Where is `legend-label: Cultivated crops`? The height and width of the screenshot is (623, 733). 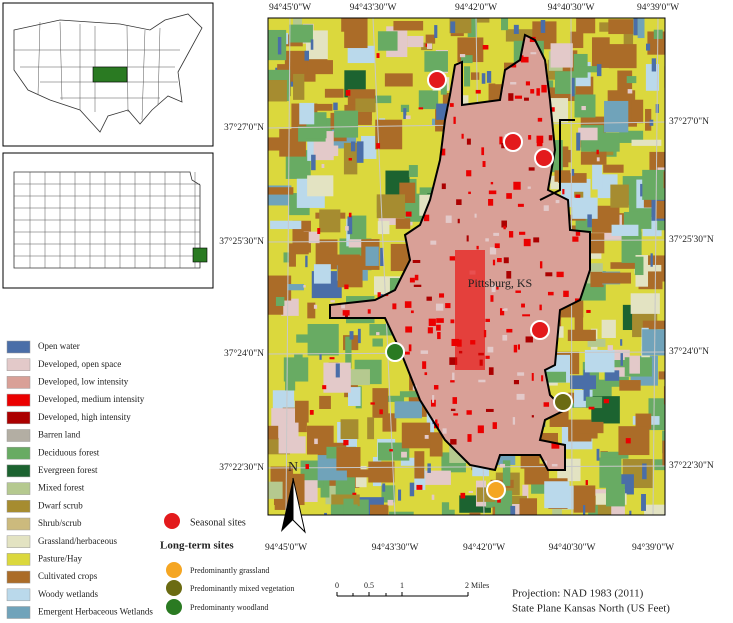
legend-label: Cultivated crops is located at coordinates (68, 576).